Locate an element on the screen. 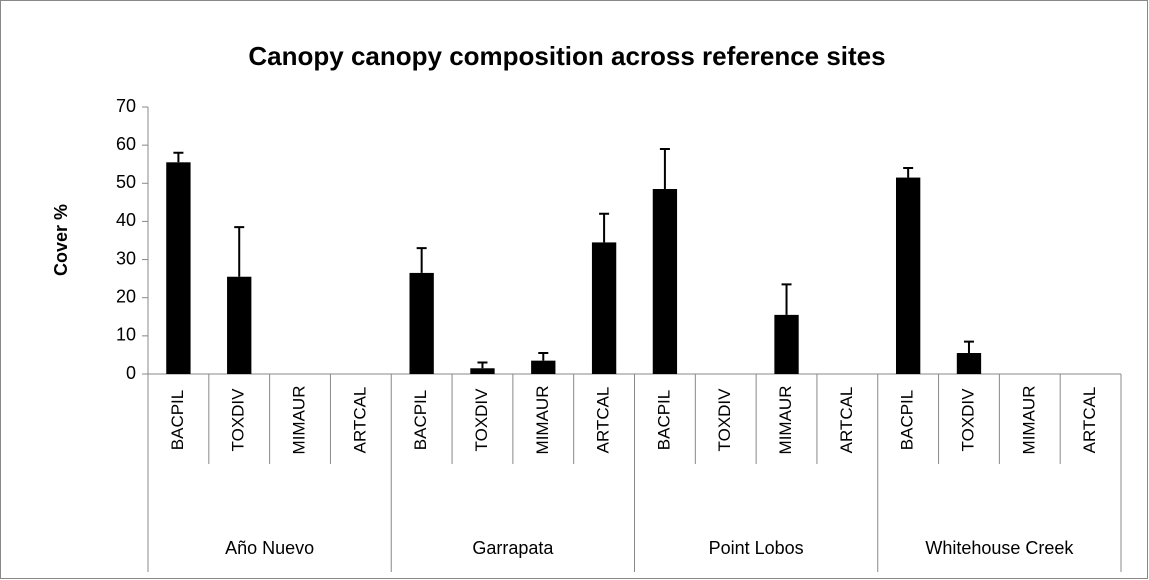 The image size is (1149, 580). y-axis-label: Cover % is located at coordinates (61, 240).